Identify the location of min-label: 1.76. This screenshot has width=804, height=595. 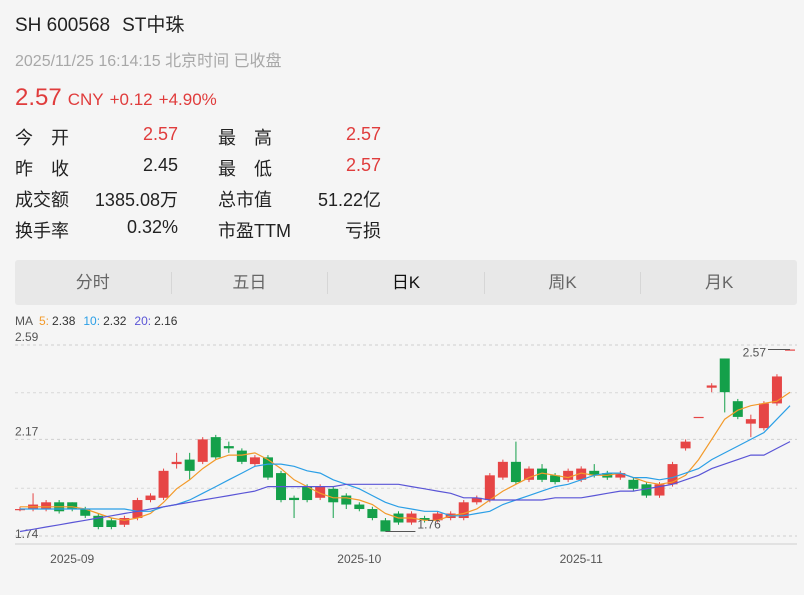
(429, 525).